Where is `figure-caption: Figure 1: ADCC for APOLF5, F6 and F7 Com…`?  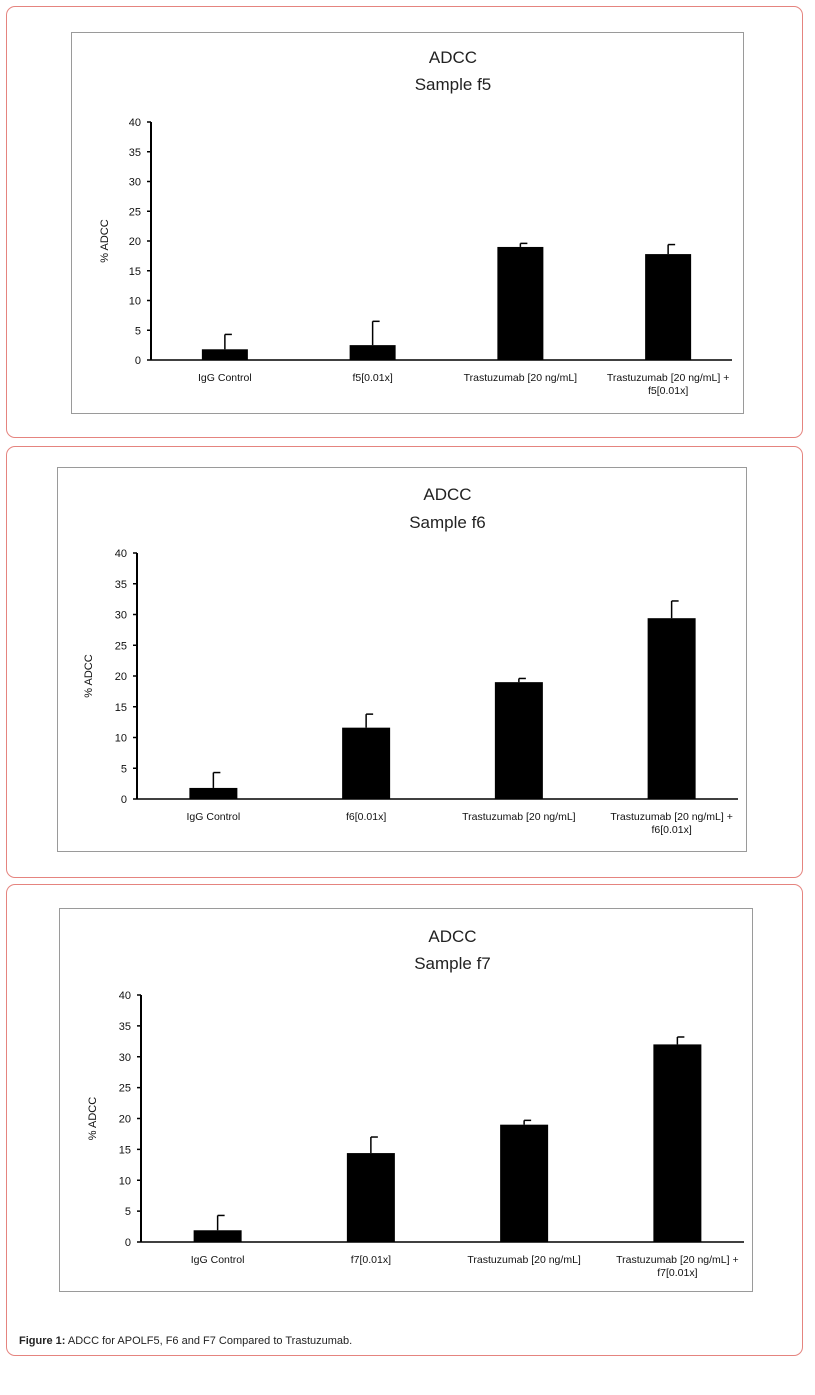 figure-caption: Figure 1: ADCC for APOLF5, F6 and F7 Com… is located at coordinates (185, 1341).